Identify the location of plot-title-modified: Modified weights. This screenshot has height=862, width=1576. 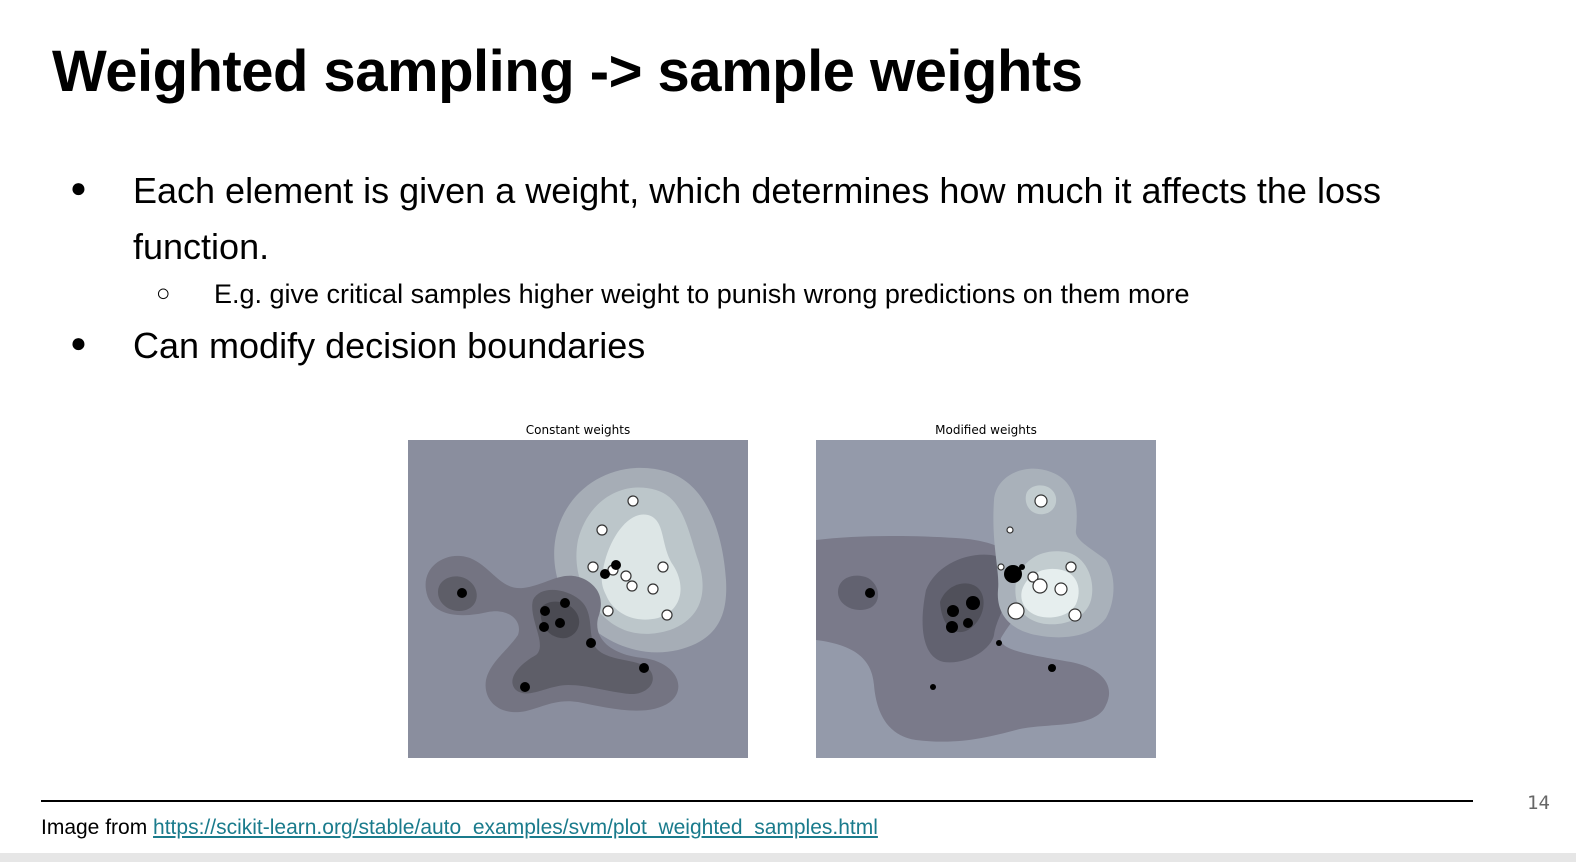
(986, 430).